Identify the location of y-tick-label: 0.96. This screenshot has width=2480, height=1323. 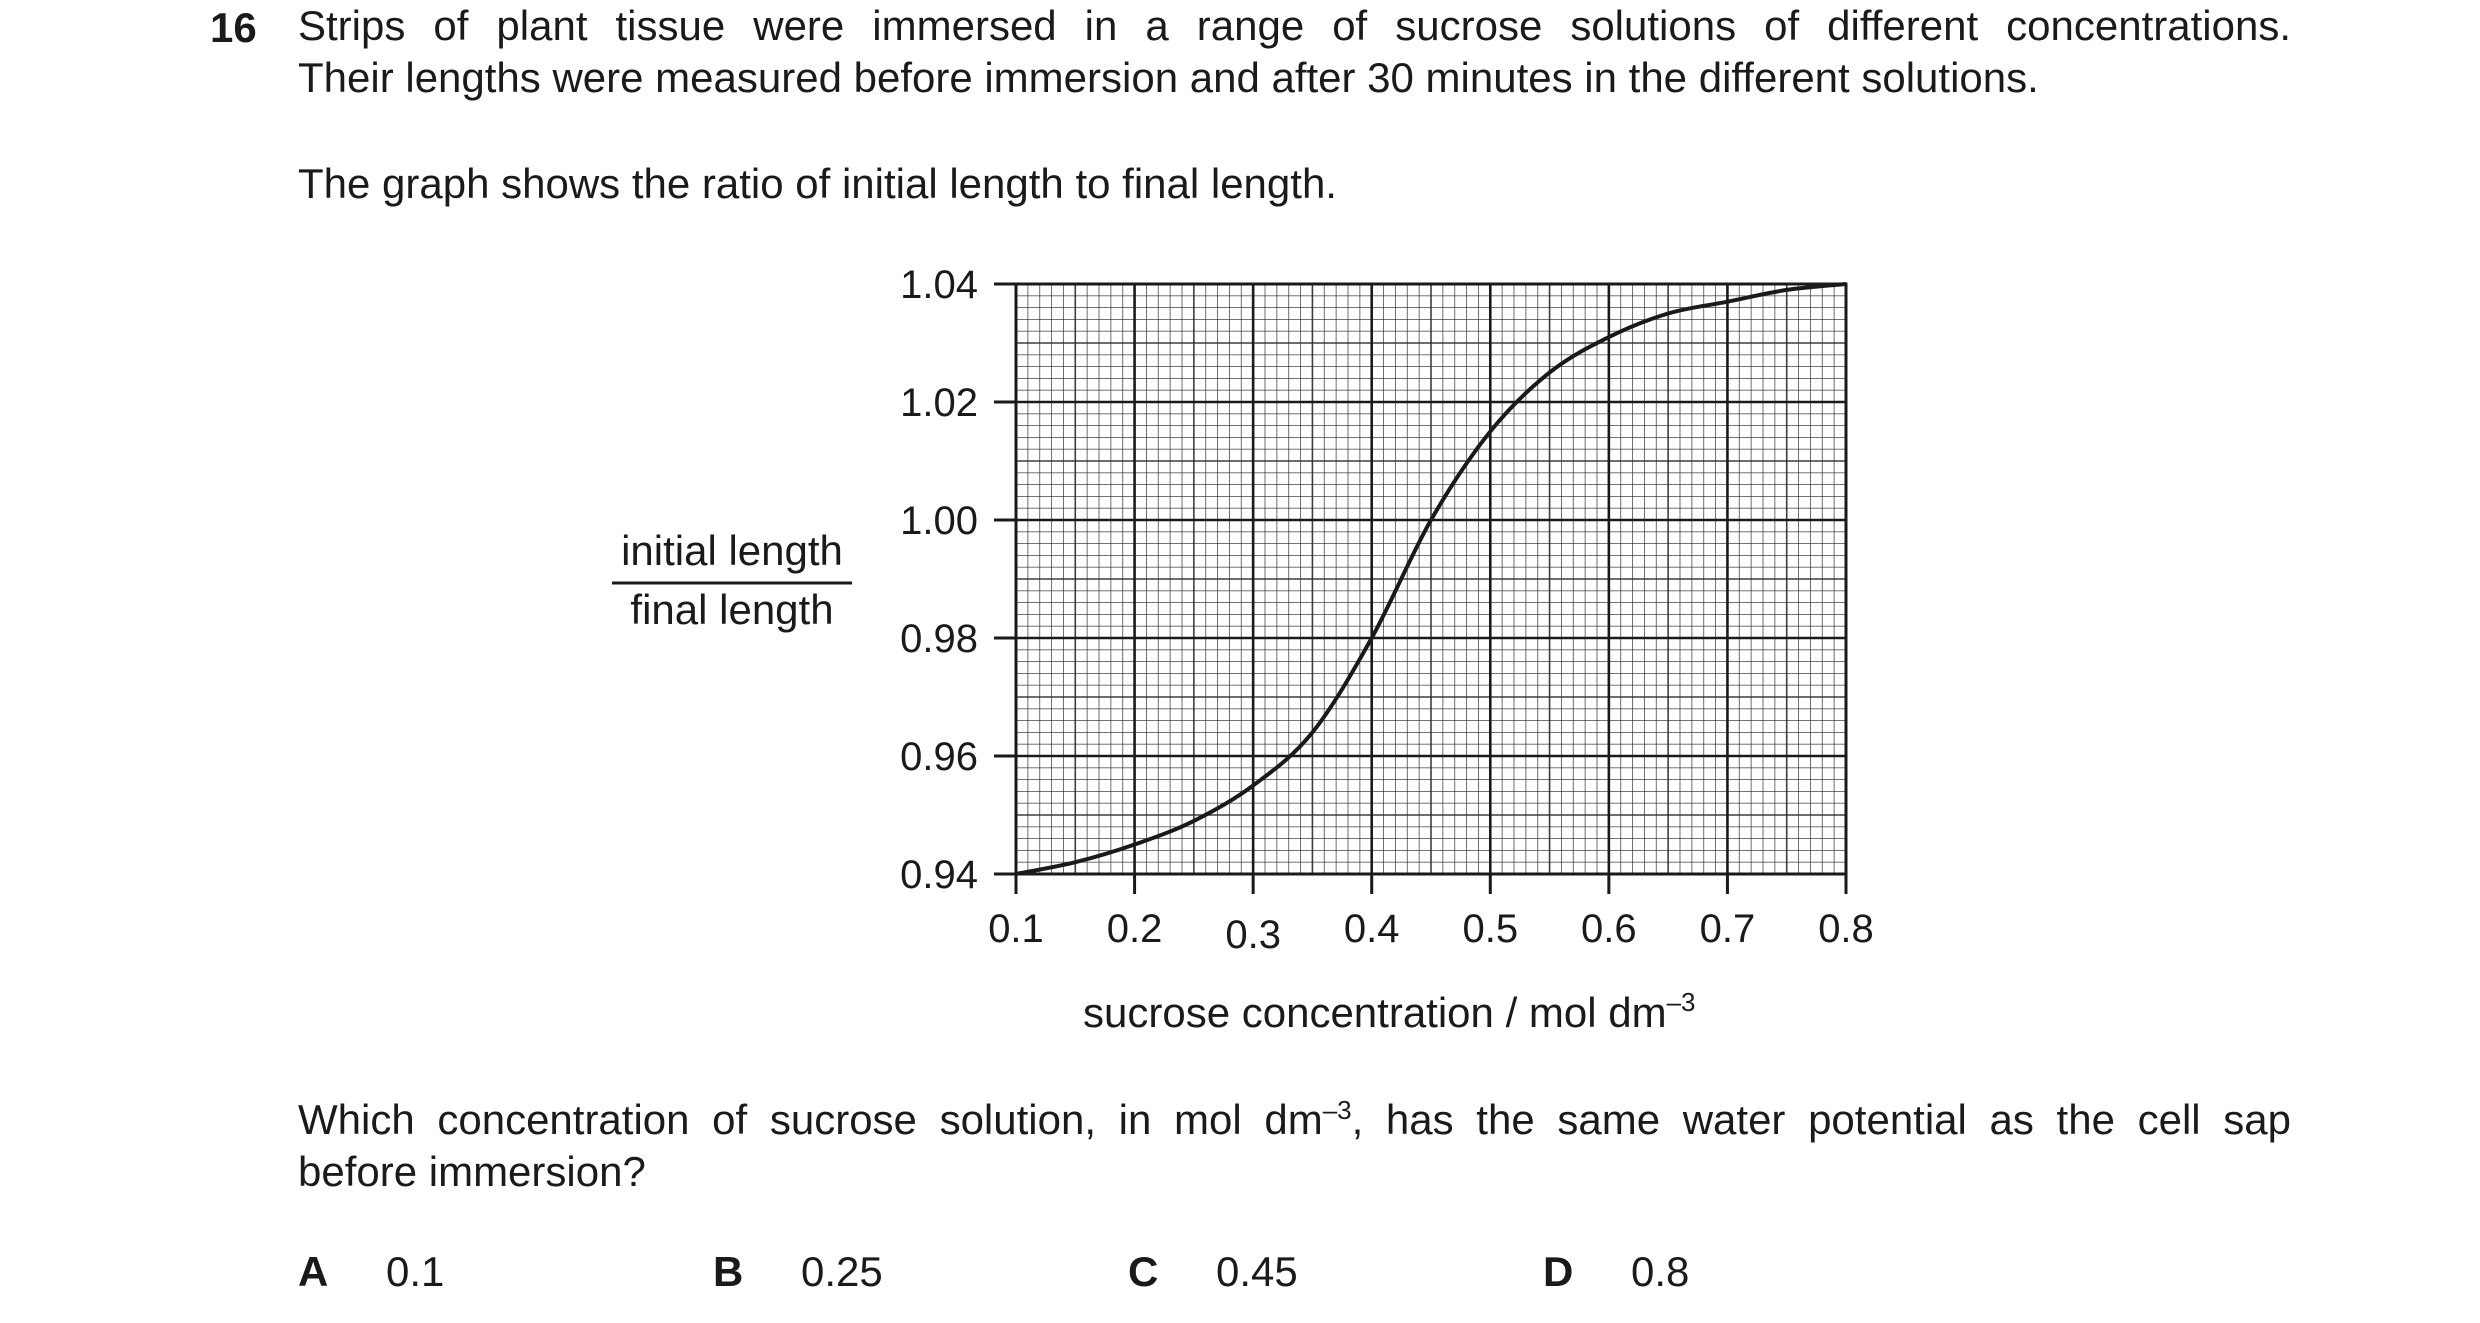
(939, 757).